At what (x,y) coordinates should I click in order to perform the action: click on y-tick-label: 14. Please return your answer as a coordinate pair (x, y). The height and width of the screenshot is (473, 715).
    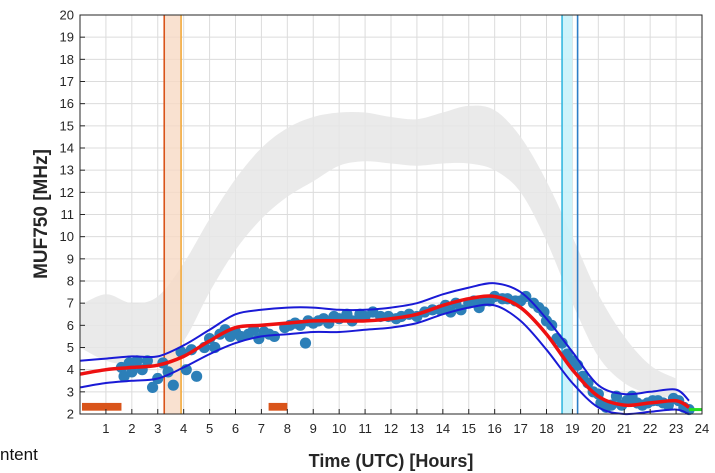
    Looking at the image, I should click on (67, 148).